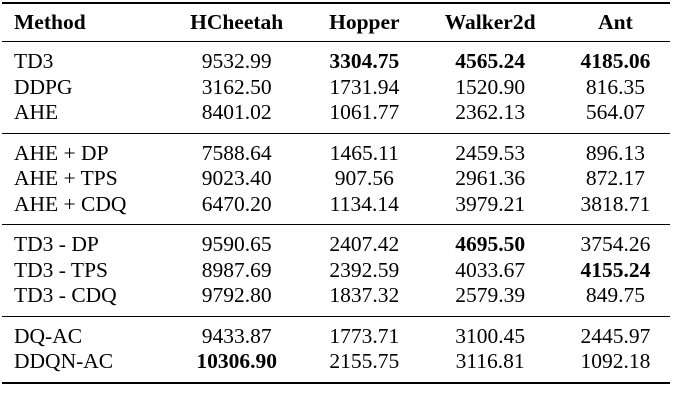 The height and width of the screenshot is (405, 673). I want to click on value-cell: 816.35, so click(615, 86).